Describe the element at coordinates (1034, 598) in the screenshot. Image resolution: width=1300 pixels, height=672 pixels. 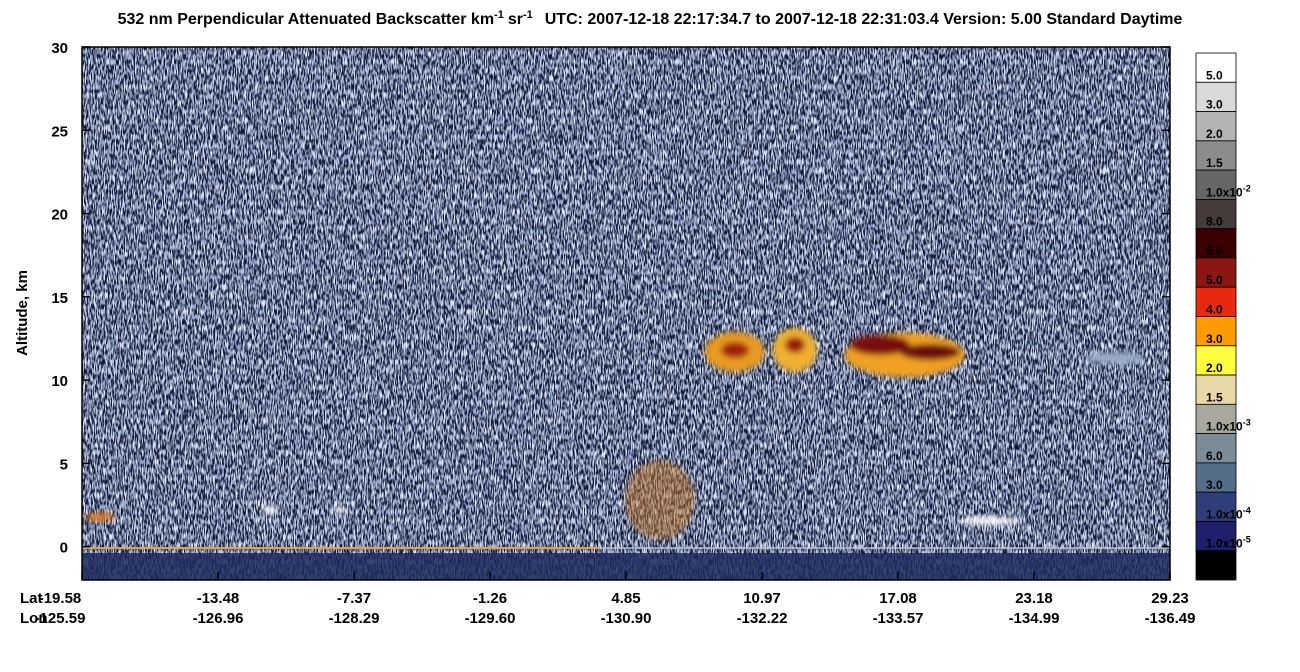
I see `lat-label: 23.18` at that location.